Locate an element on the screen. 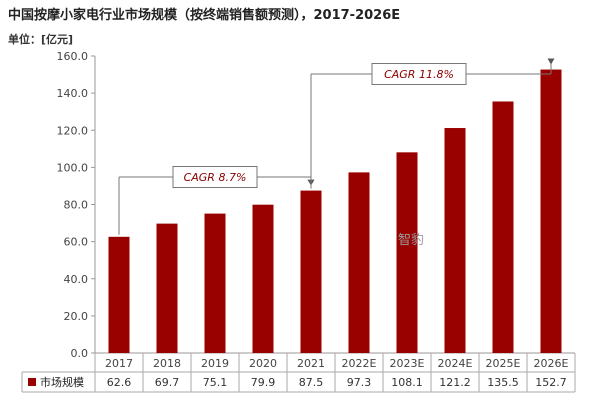 This screenshot has height=400, width=600. watermark-text: 智豹 is located at coordinates (411, 240).